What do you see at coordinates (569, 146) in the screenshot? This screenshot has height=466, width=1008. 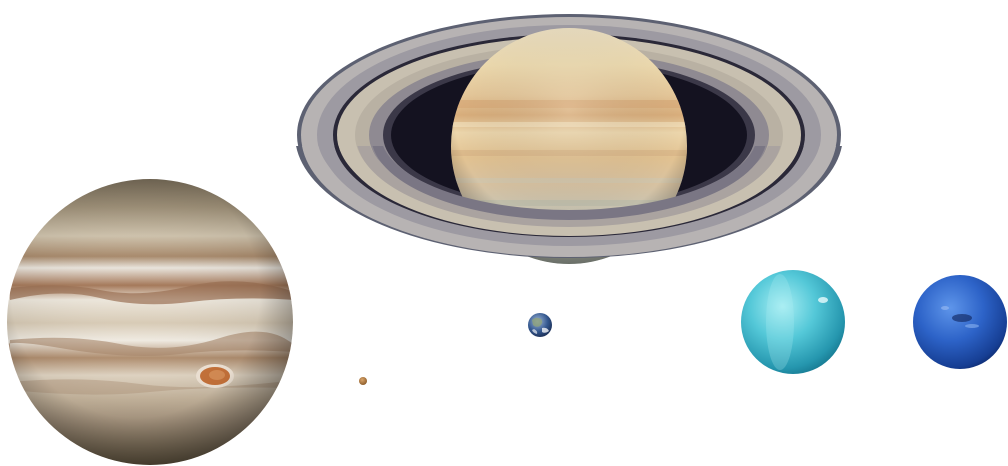 I see `saturn-body` at bounding box center [569, 146].